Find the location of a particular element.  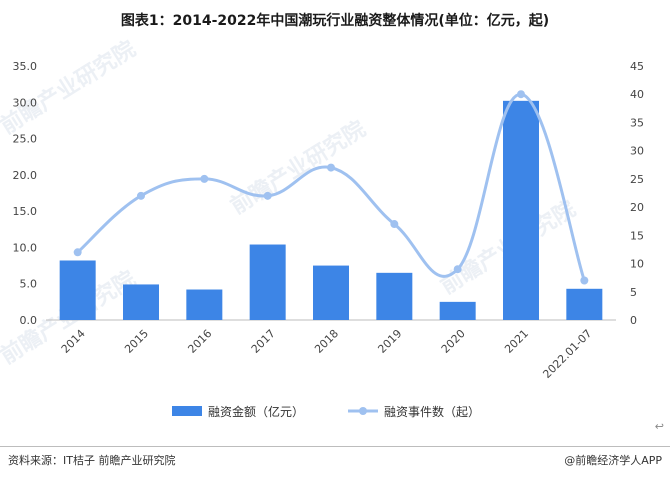

right-tick-label: 30 is located at coordinates (637, 151).